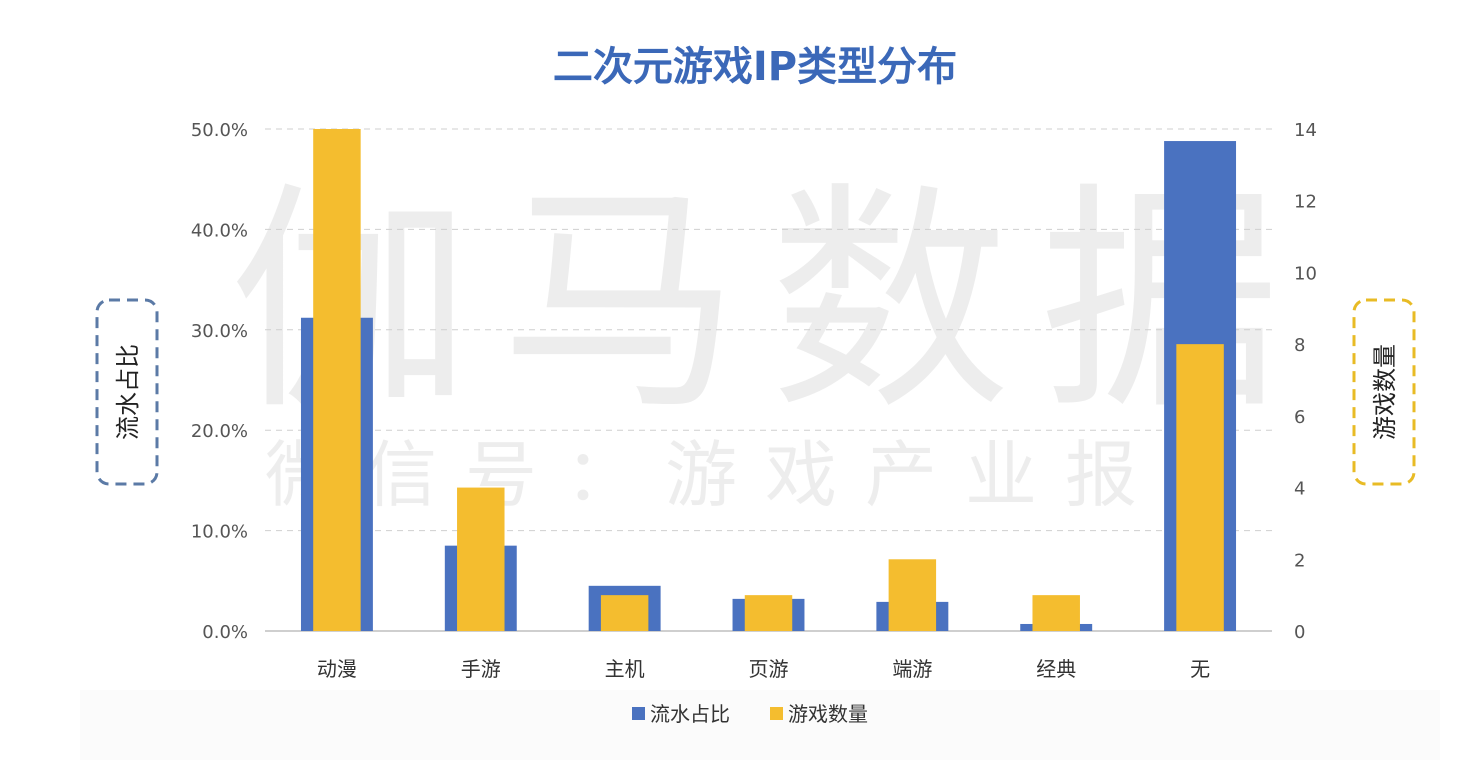 The image size is (1480, 760). What do you see at coordinates (1299, 560) in the screenshot?
I see `right-tick-label: 2` at bounding box center [1299, 560].